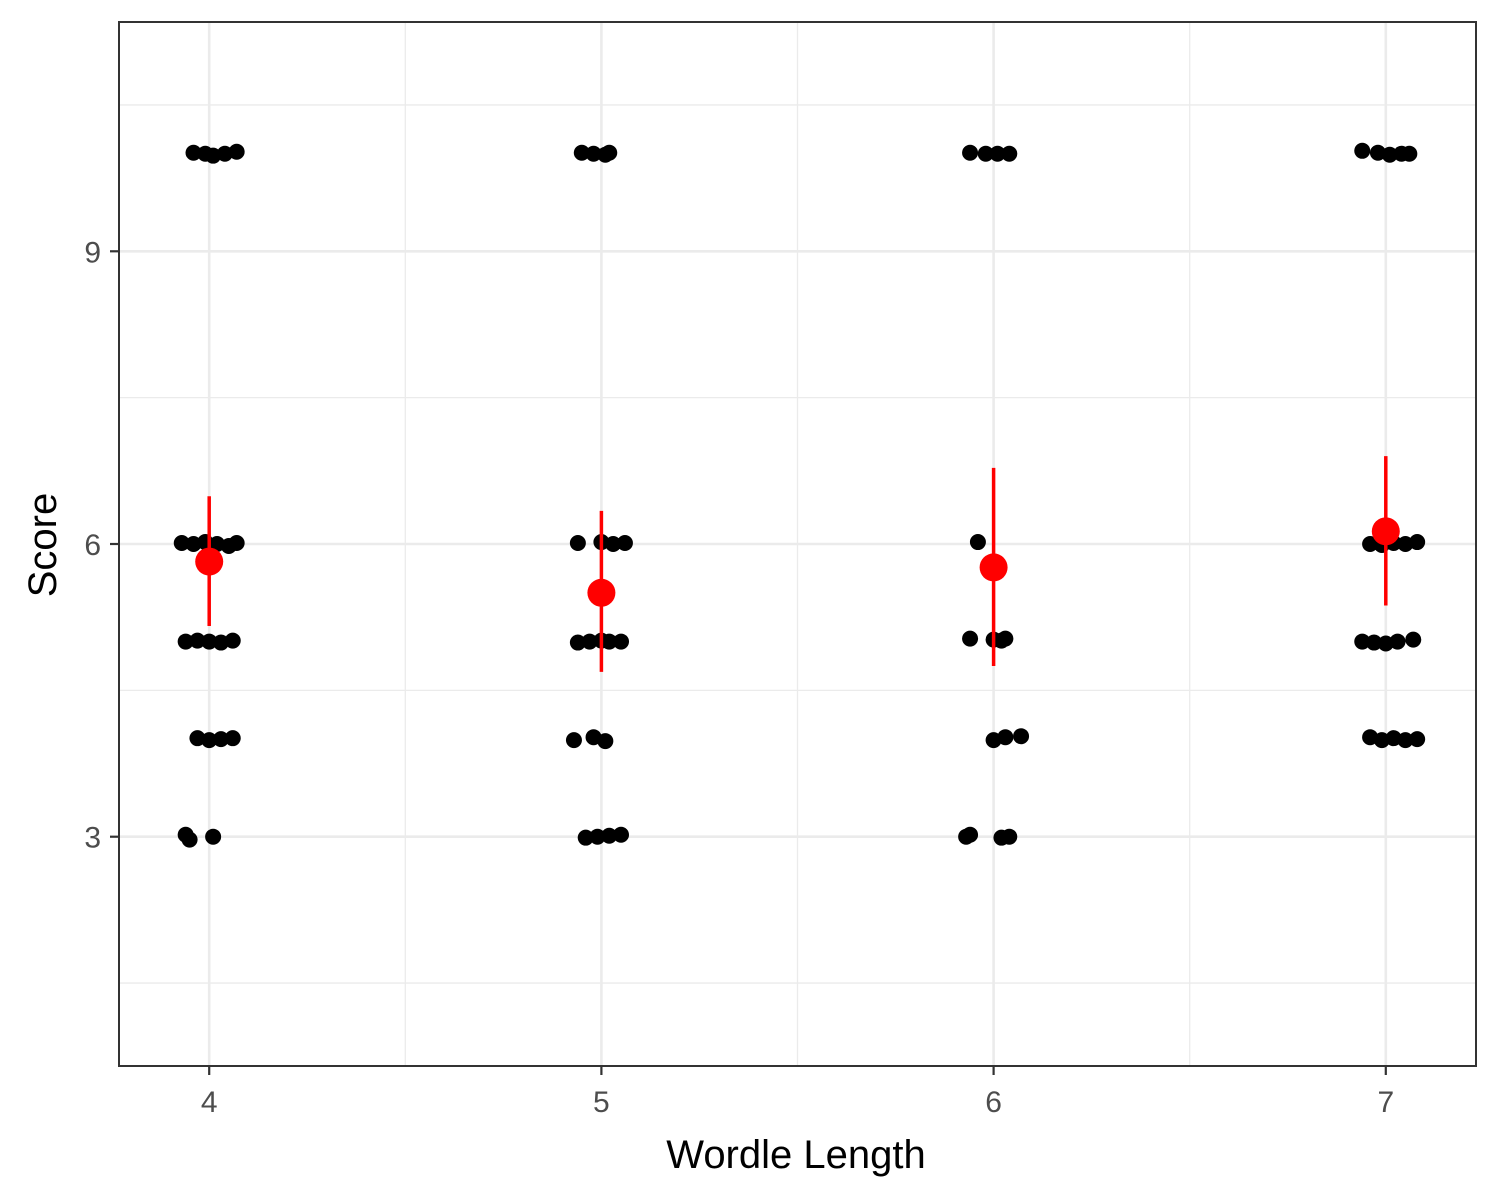  I want to click on summary-points, so click(797, 564).